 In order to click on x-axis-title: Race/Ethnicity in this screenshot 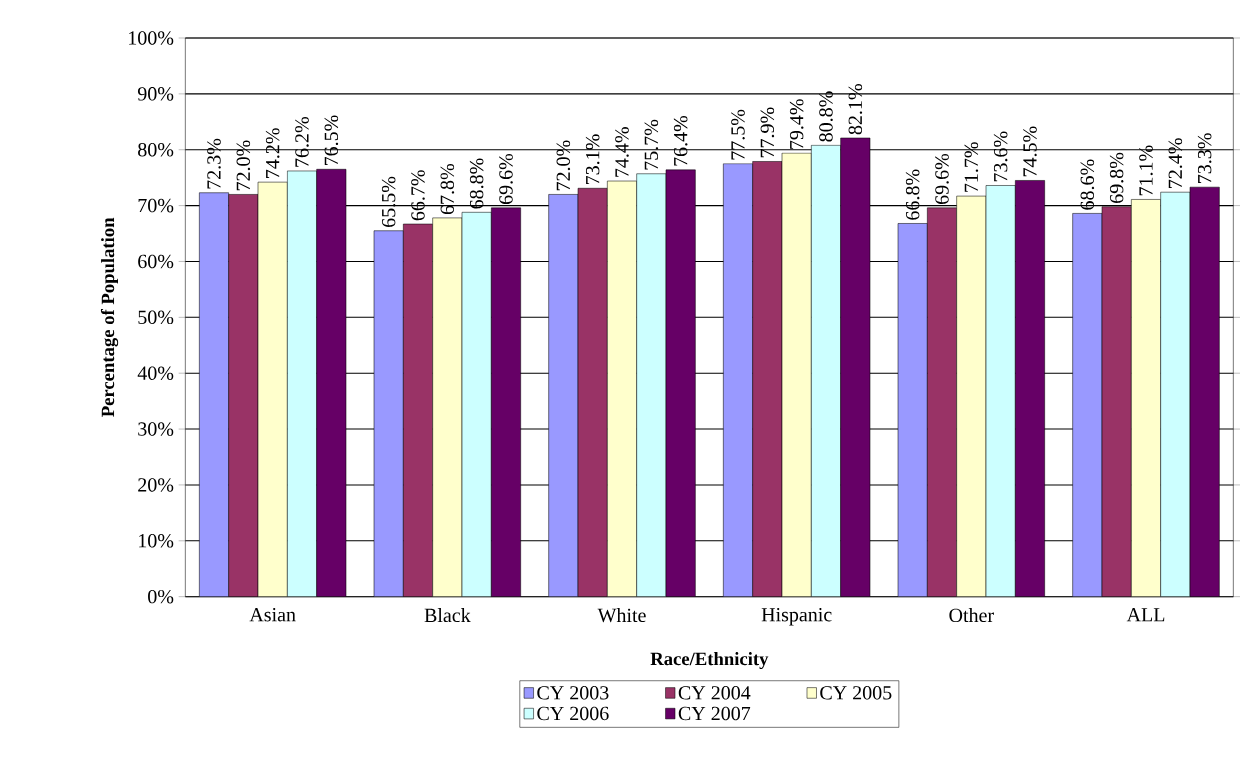, I will do `click(709, 660)`.